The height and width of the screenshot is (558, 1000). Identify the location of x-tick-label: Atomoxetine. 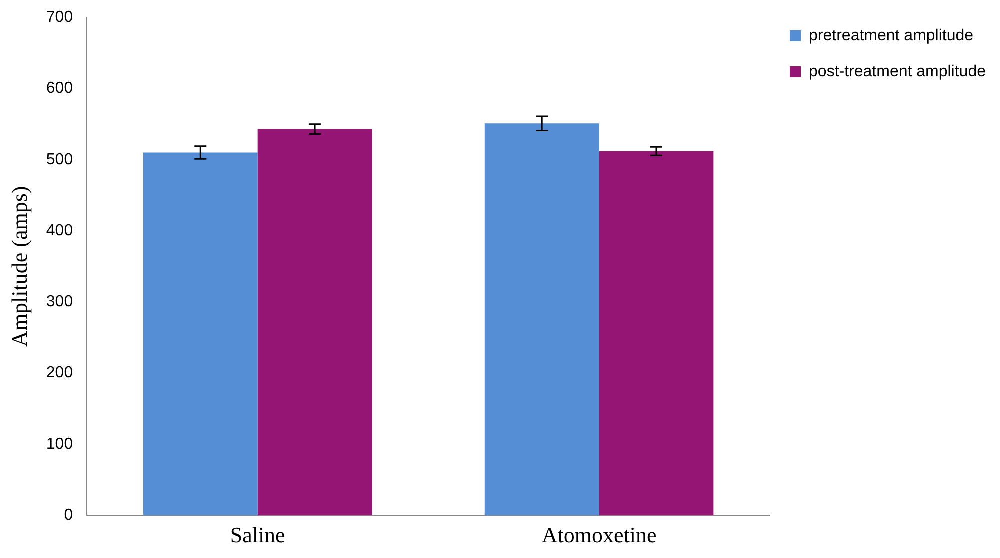
(599, 535).